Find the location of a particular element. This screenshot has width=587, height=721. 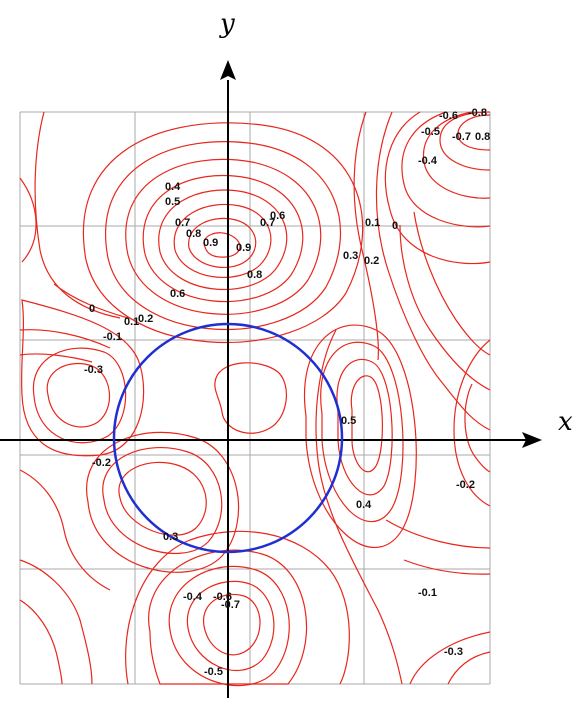

y-axis-arrow-icon is located at coordinates (228, 70).